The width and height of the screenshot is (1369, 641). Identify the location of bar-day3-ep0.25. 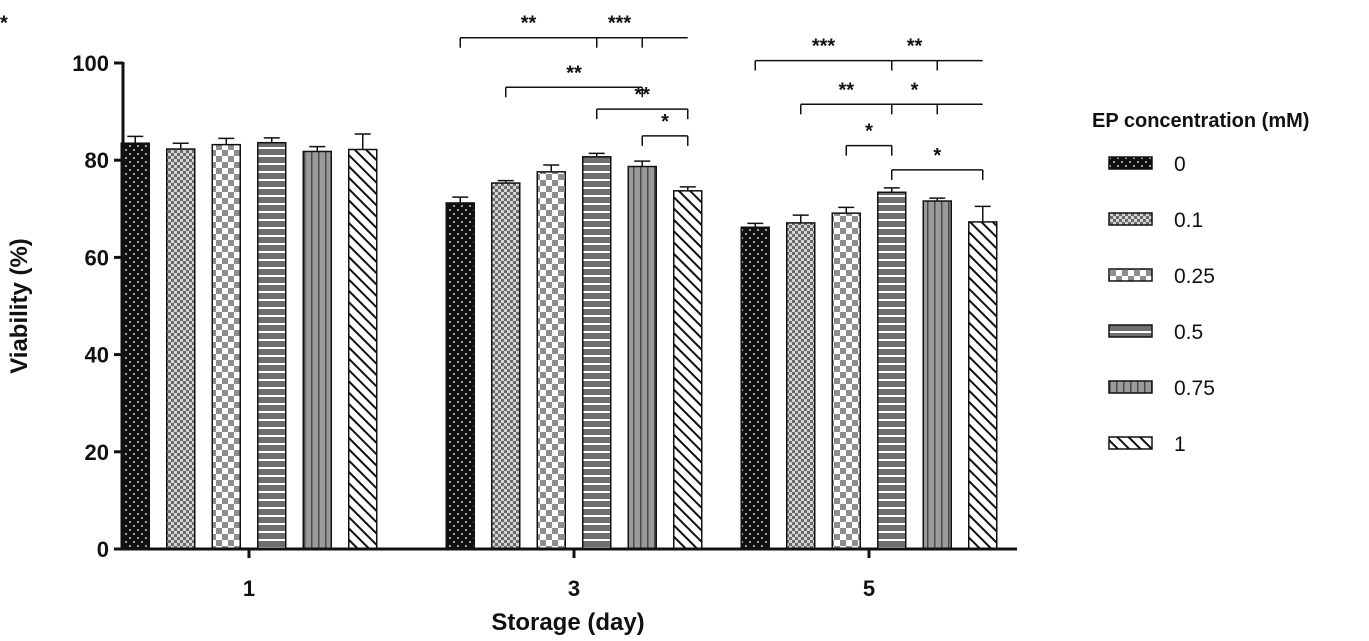
(551, 360).